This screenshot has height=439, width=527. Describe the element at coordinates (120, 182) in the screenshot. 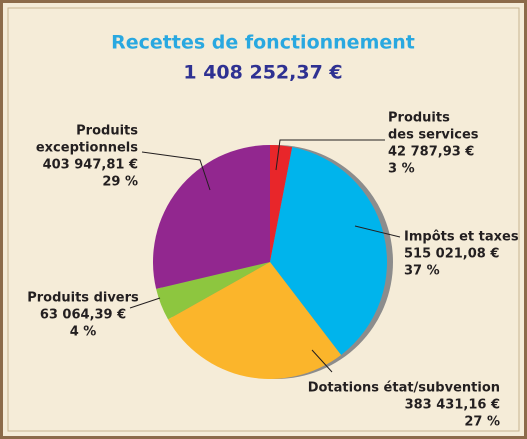

I see `percent-label: 29 %` at that location.